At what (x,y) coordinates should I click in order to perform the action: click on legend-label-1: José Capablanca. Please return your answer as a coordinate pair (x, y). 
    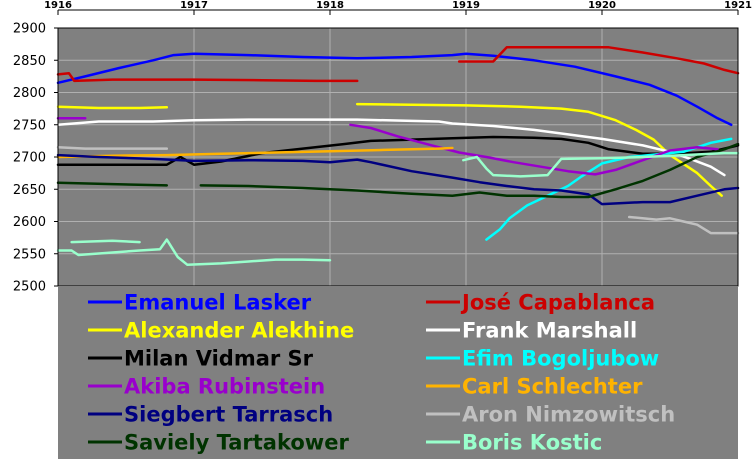
    Looking at the image, I should click on (557, 303).